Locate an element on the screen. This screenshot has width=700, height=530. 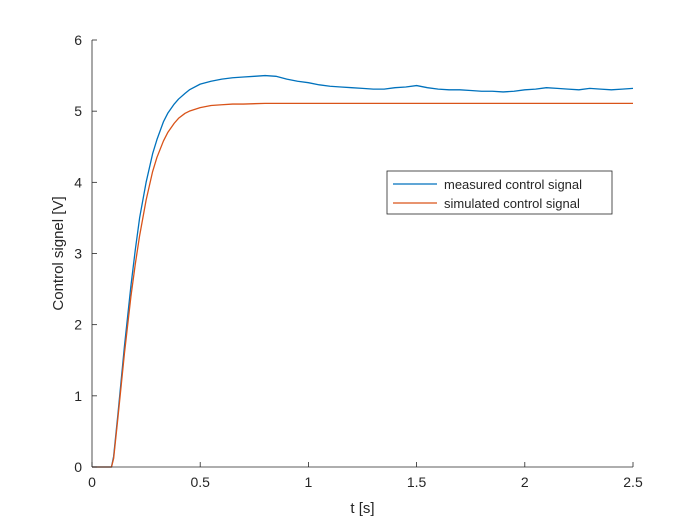
y-tick-label: 3 is located at coordinates (78, 254).